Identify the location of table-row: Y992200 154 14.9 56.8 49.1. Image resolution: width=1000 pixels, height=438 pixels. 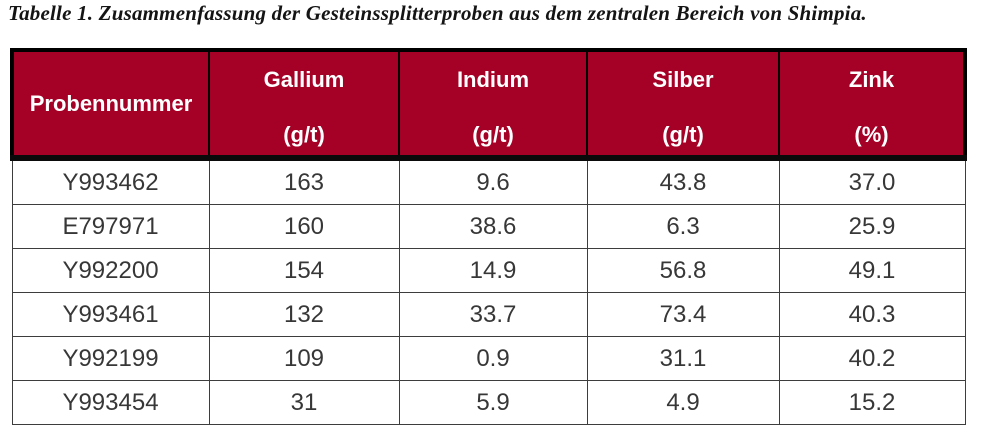
(488, 270).